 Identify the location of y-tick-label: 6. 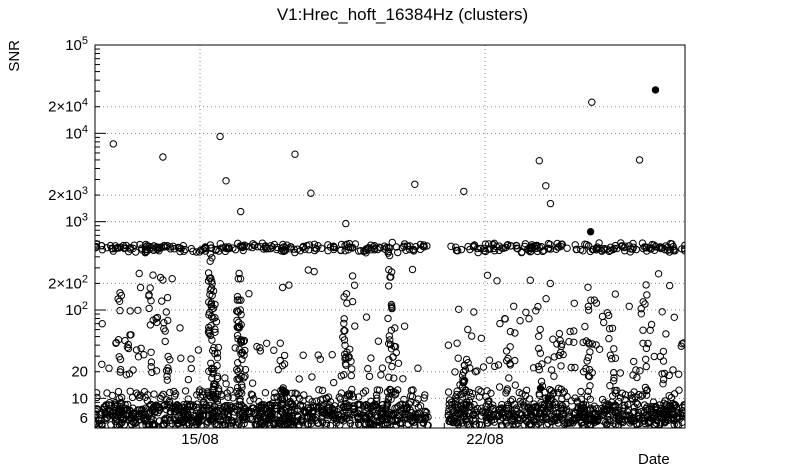
(84, 418).